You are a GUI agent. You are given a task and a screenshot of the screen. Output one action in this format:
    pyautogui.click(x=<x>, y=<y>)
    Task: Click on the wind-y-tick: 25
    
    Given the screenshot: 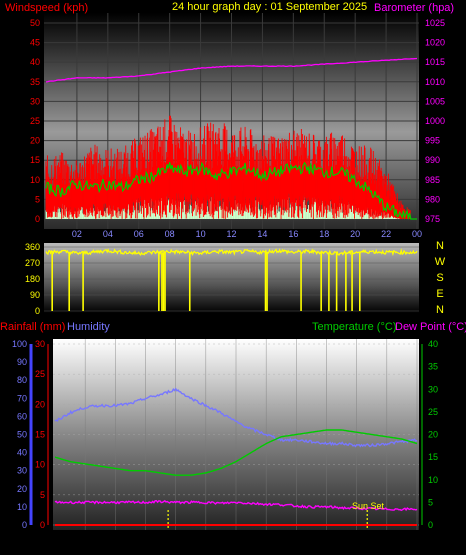 What is the action you would take?
    pyautogui.click(x=35, y=121)
    